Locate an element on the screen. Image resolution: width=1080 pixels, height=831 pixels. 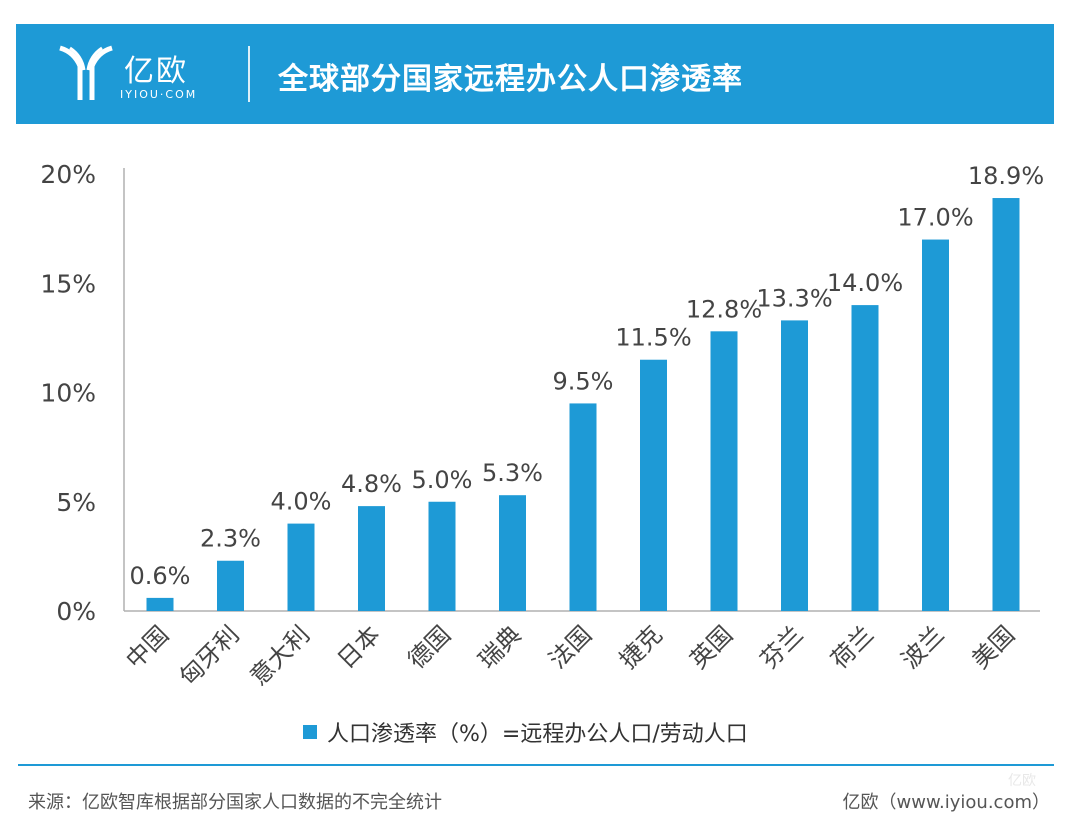
page-title: 全球部分国家远程办公人口渗透率 is located at coordinates (510, 79).